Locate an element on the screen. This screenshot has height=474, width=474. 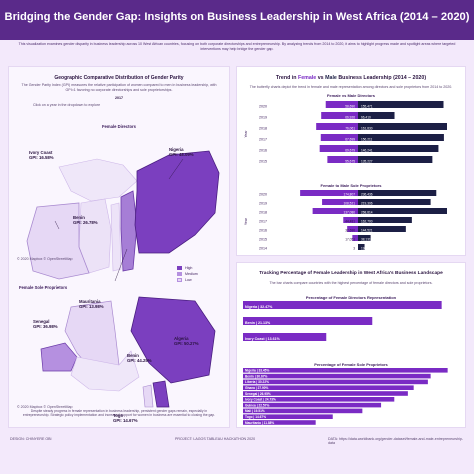
pct-bar-label: Nigeria | 32.47% is located at coordinates (259, 307).